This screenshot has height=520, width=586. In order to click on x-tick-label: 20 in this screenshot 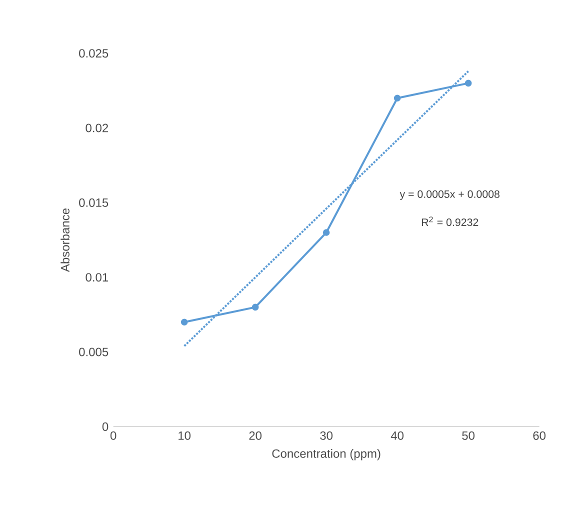, I will do `click(255, 435)`.